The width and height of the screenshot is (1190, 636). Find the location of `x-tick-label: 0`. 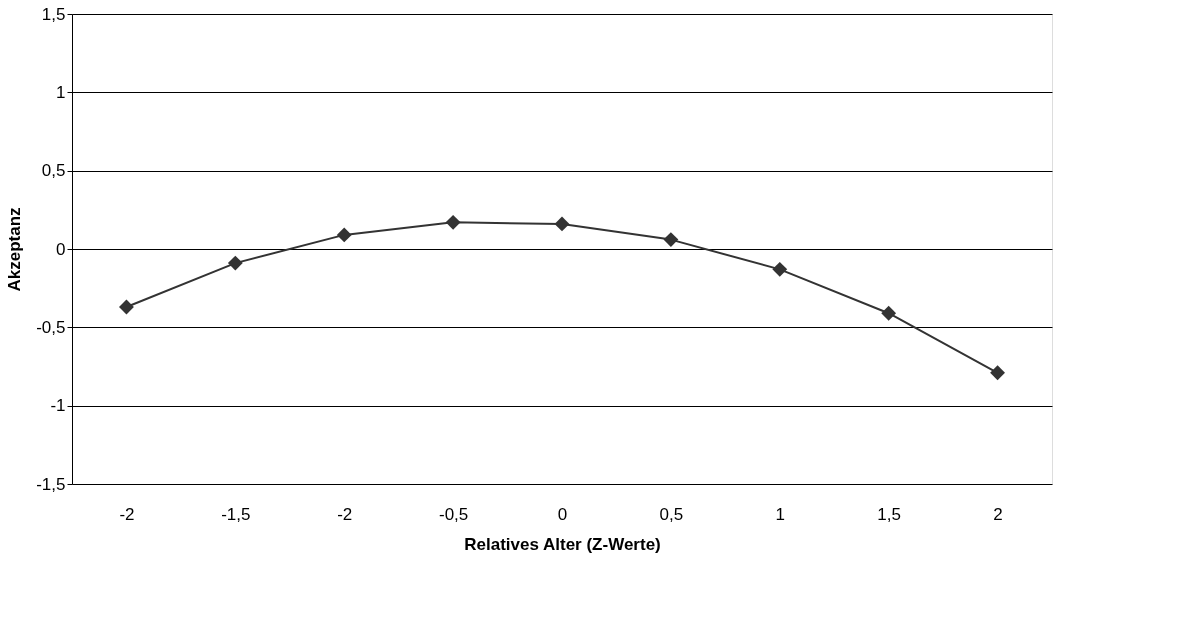

x-tick-label: 0 is located at coordinates (562, 514).